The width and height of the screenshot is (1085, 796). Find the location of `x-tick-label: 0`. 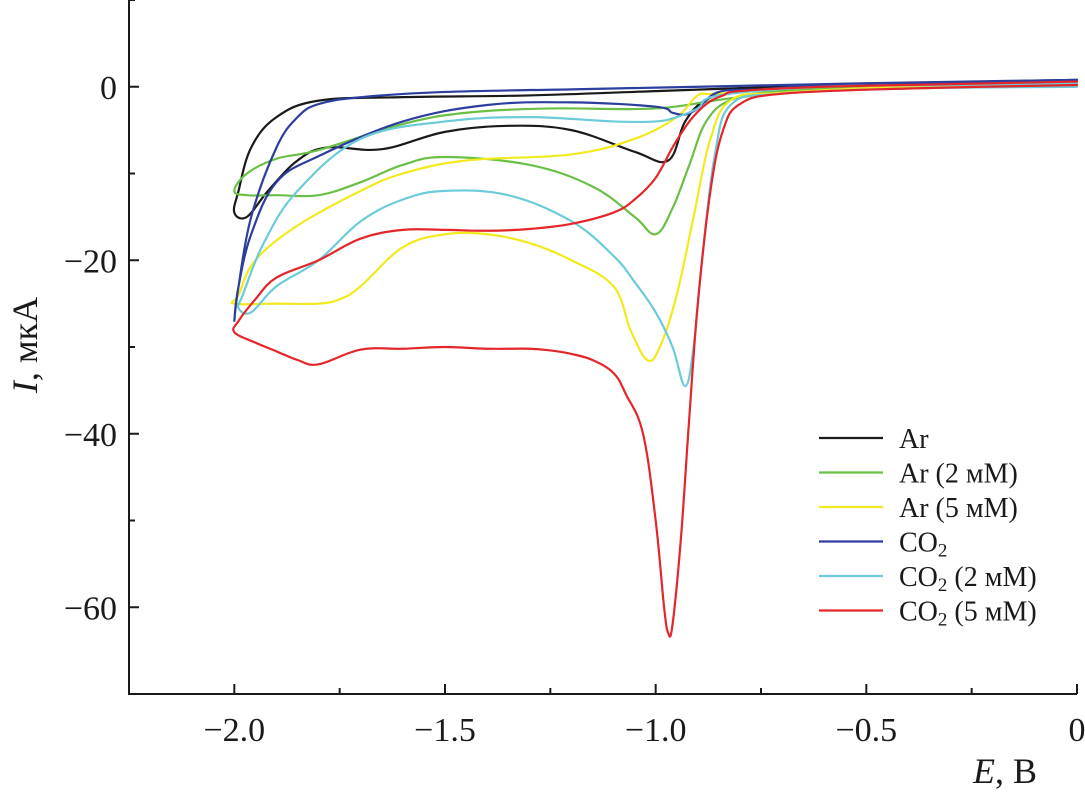

x-tick-label: 0 is located at coordinates (1077, 730).